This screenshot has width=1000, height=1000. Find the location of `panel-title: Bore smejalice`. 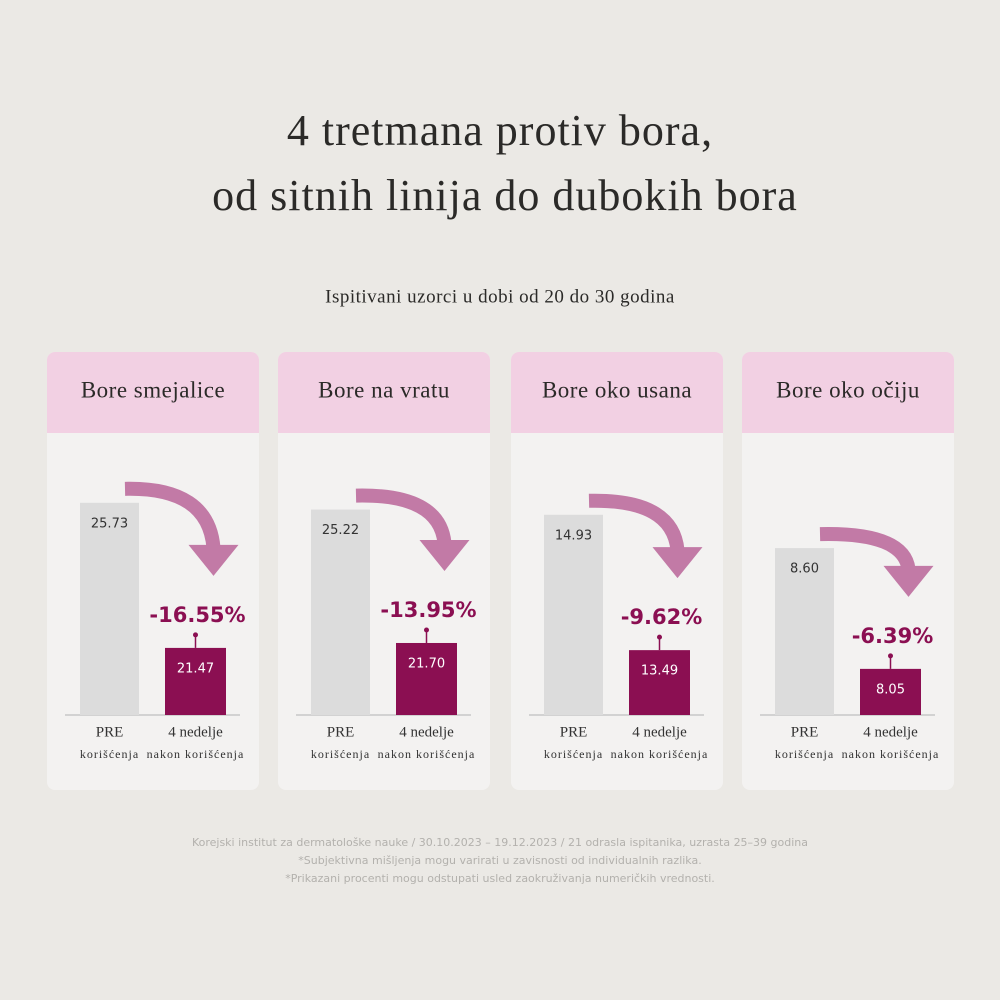

panel-title: Bore smejalice is located at coordinates (153, 389).